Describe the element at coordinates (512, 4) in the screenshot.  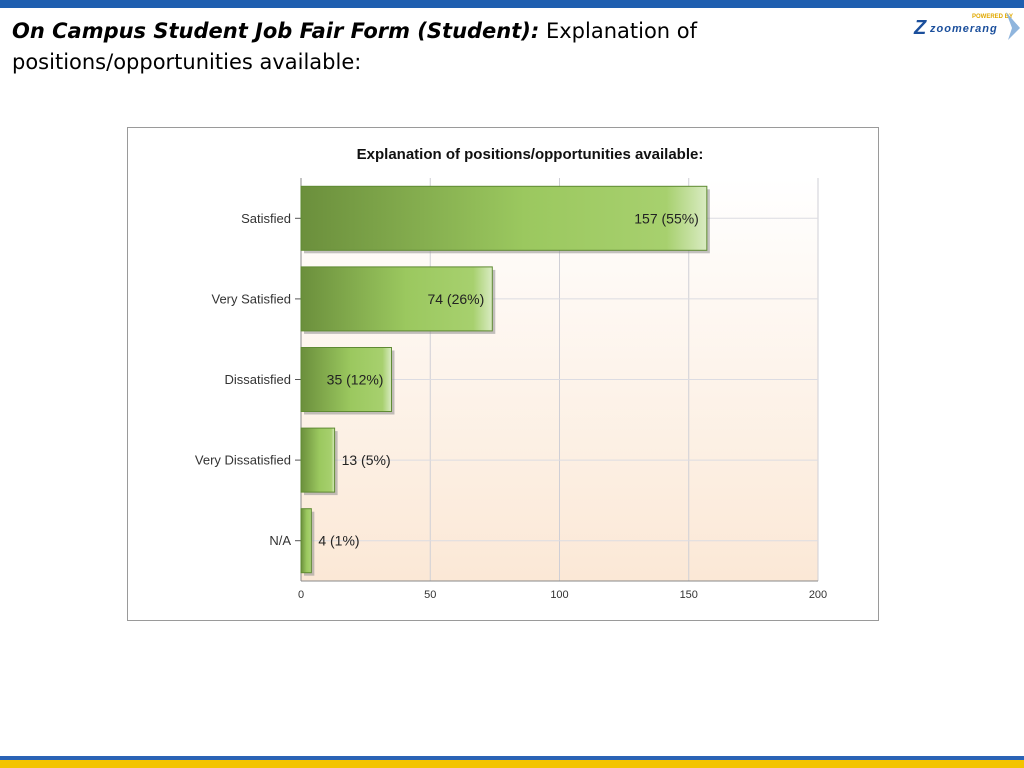
I see `top-accent-bar` at that location.